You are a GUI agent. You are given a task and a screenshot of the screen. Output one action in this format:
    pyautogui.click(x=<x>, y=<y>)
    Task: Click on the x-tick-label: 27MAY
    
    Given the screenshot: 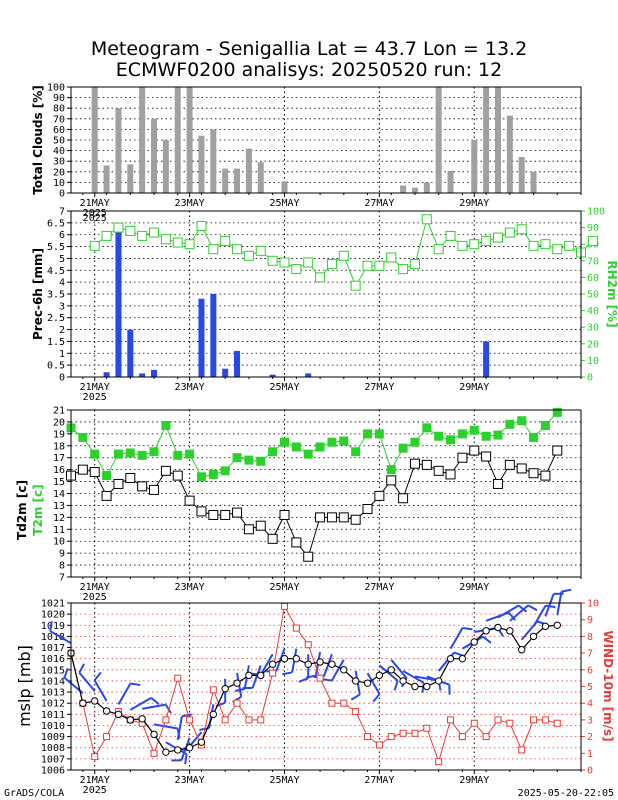 What is the action you would take?
    pyautogui.click(x=379, y=203)
    